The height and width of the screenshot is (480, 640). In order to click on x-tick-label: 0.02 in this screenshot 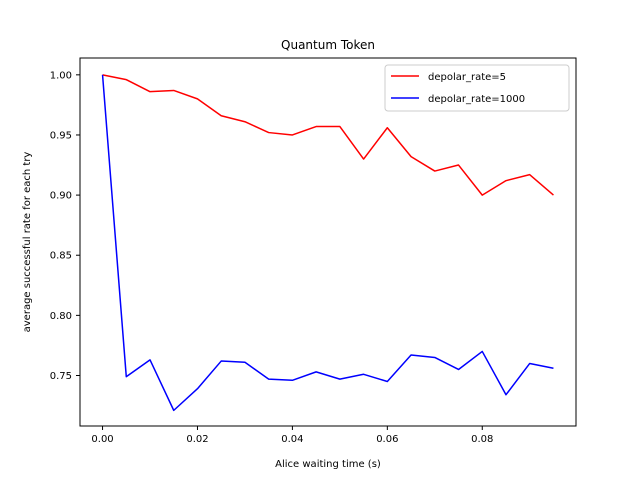, I will do `click(197, 439)`.